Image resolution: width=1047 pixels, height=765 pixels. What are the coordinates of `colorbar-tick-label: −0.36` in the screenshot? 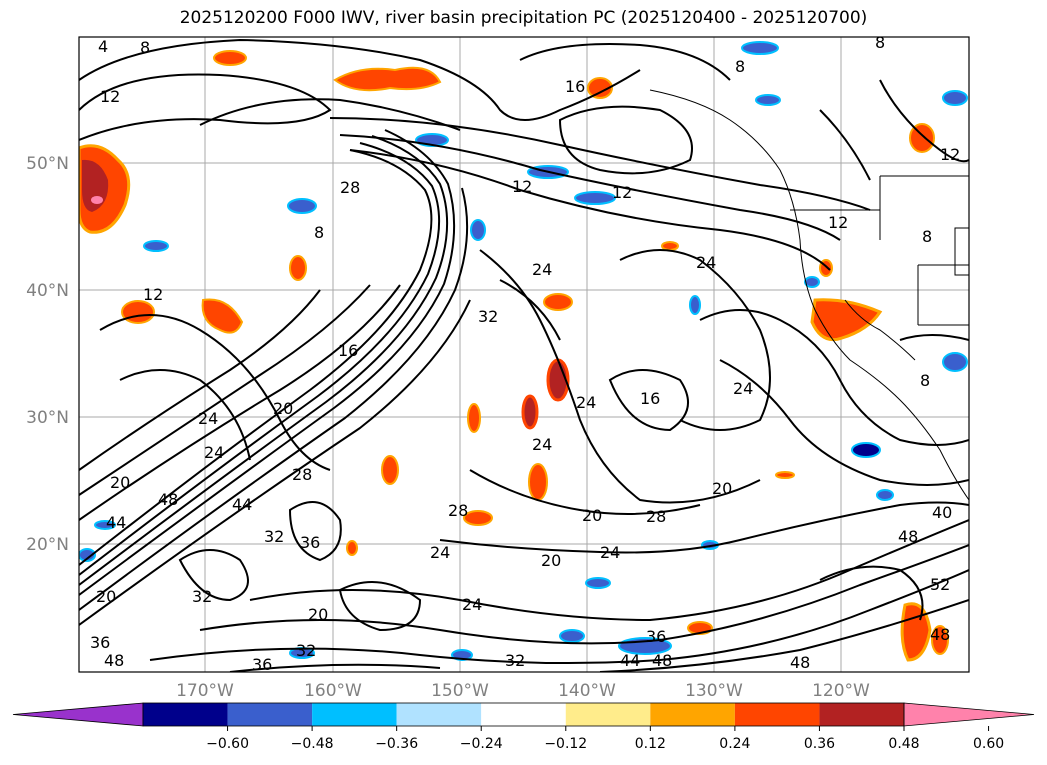 It's located at (396, 744).